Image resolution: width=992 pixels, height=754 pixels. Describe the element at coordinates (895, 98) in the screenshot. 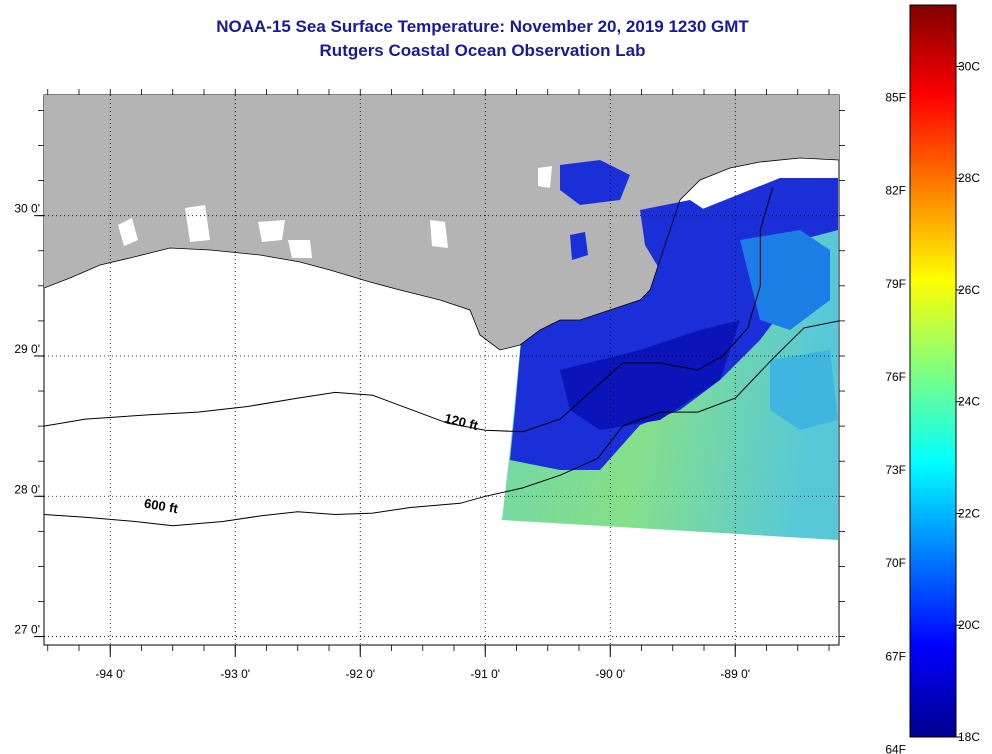

I see `colorbar-f-label: 85F` at that location.